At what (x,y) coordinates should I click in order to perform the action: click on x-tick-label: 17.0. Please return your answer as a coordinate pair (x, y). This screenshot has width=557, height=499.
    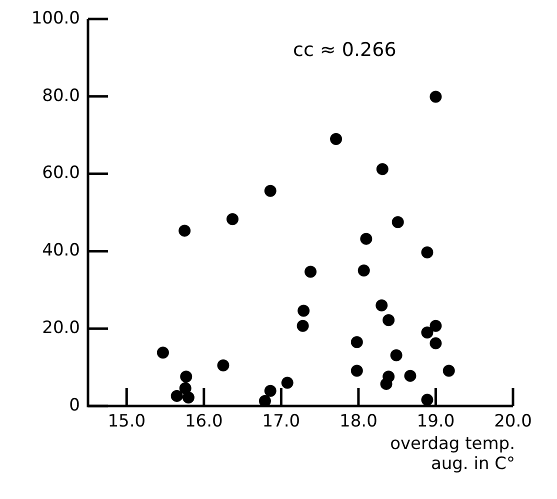
    Looking at the image, I should click on (281, 422).